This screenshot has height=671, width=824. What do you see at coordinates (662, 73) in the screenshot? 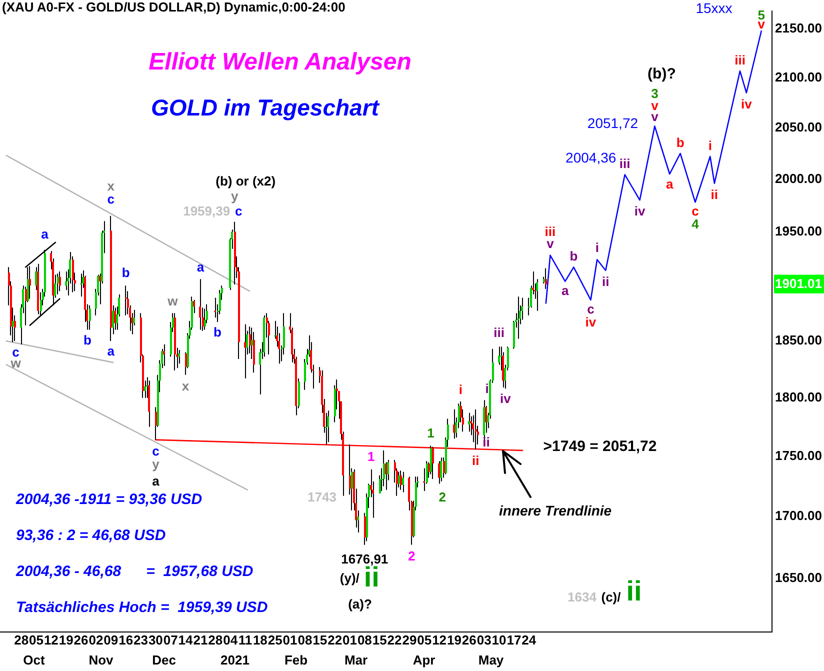
I see `annotation: (b)?` at bounding box center [662, 73].